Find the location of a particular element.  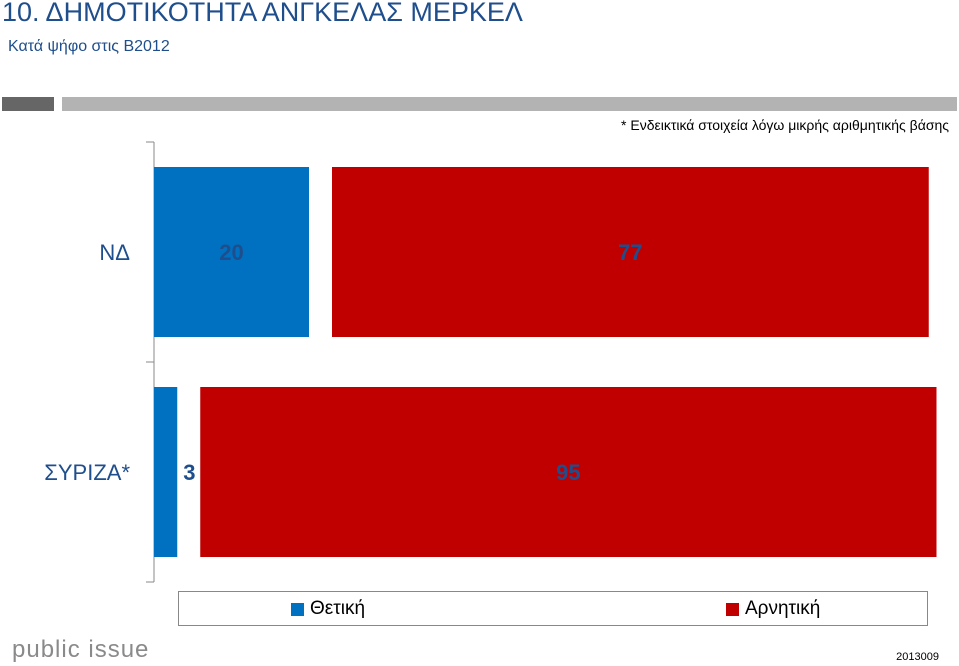

legend-item-negative: Αρνητική is located at coordinates (773, 609).